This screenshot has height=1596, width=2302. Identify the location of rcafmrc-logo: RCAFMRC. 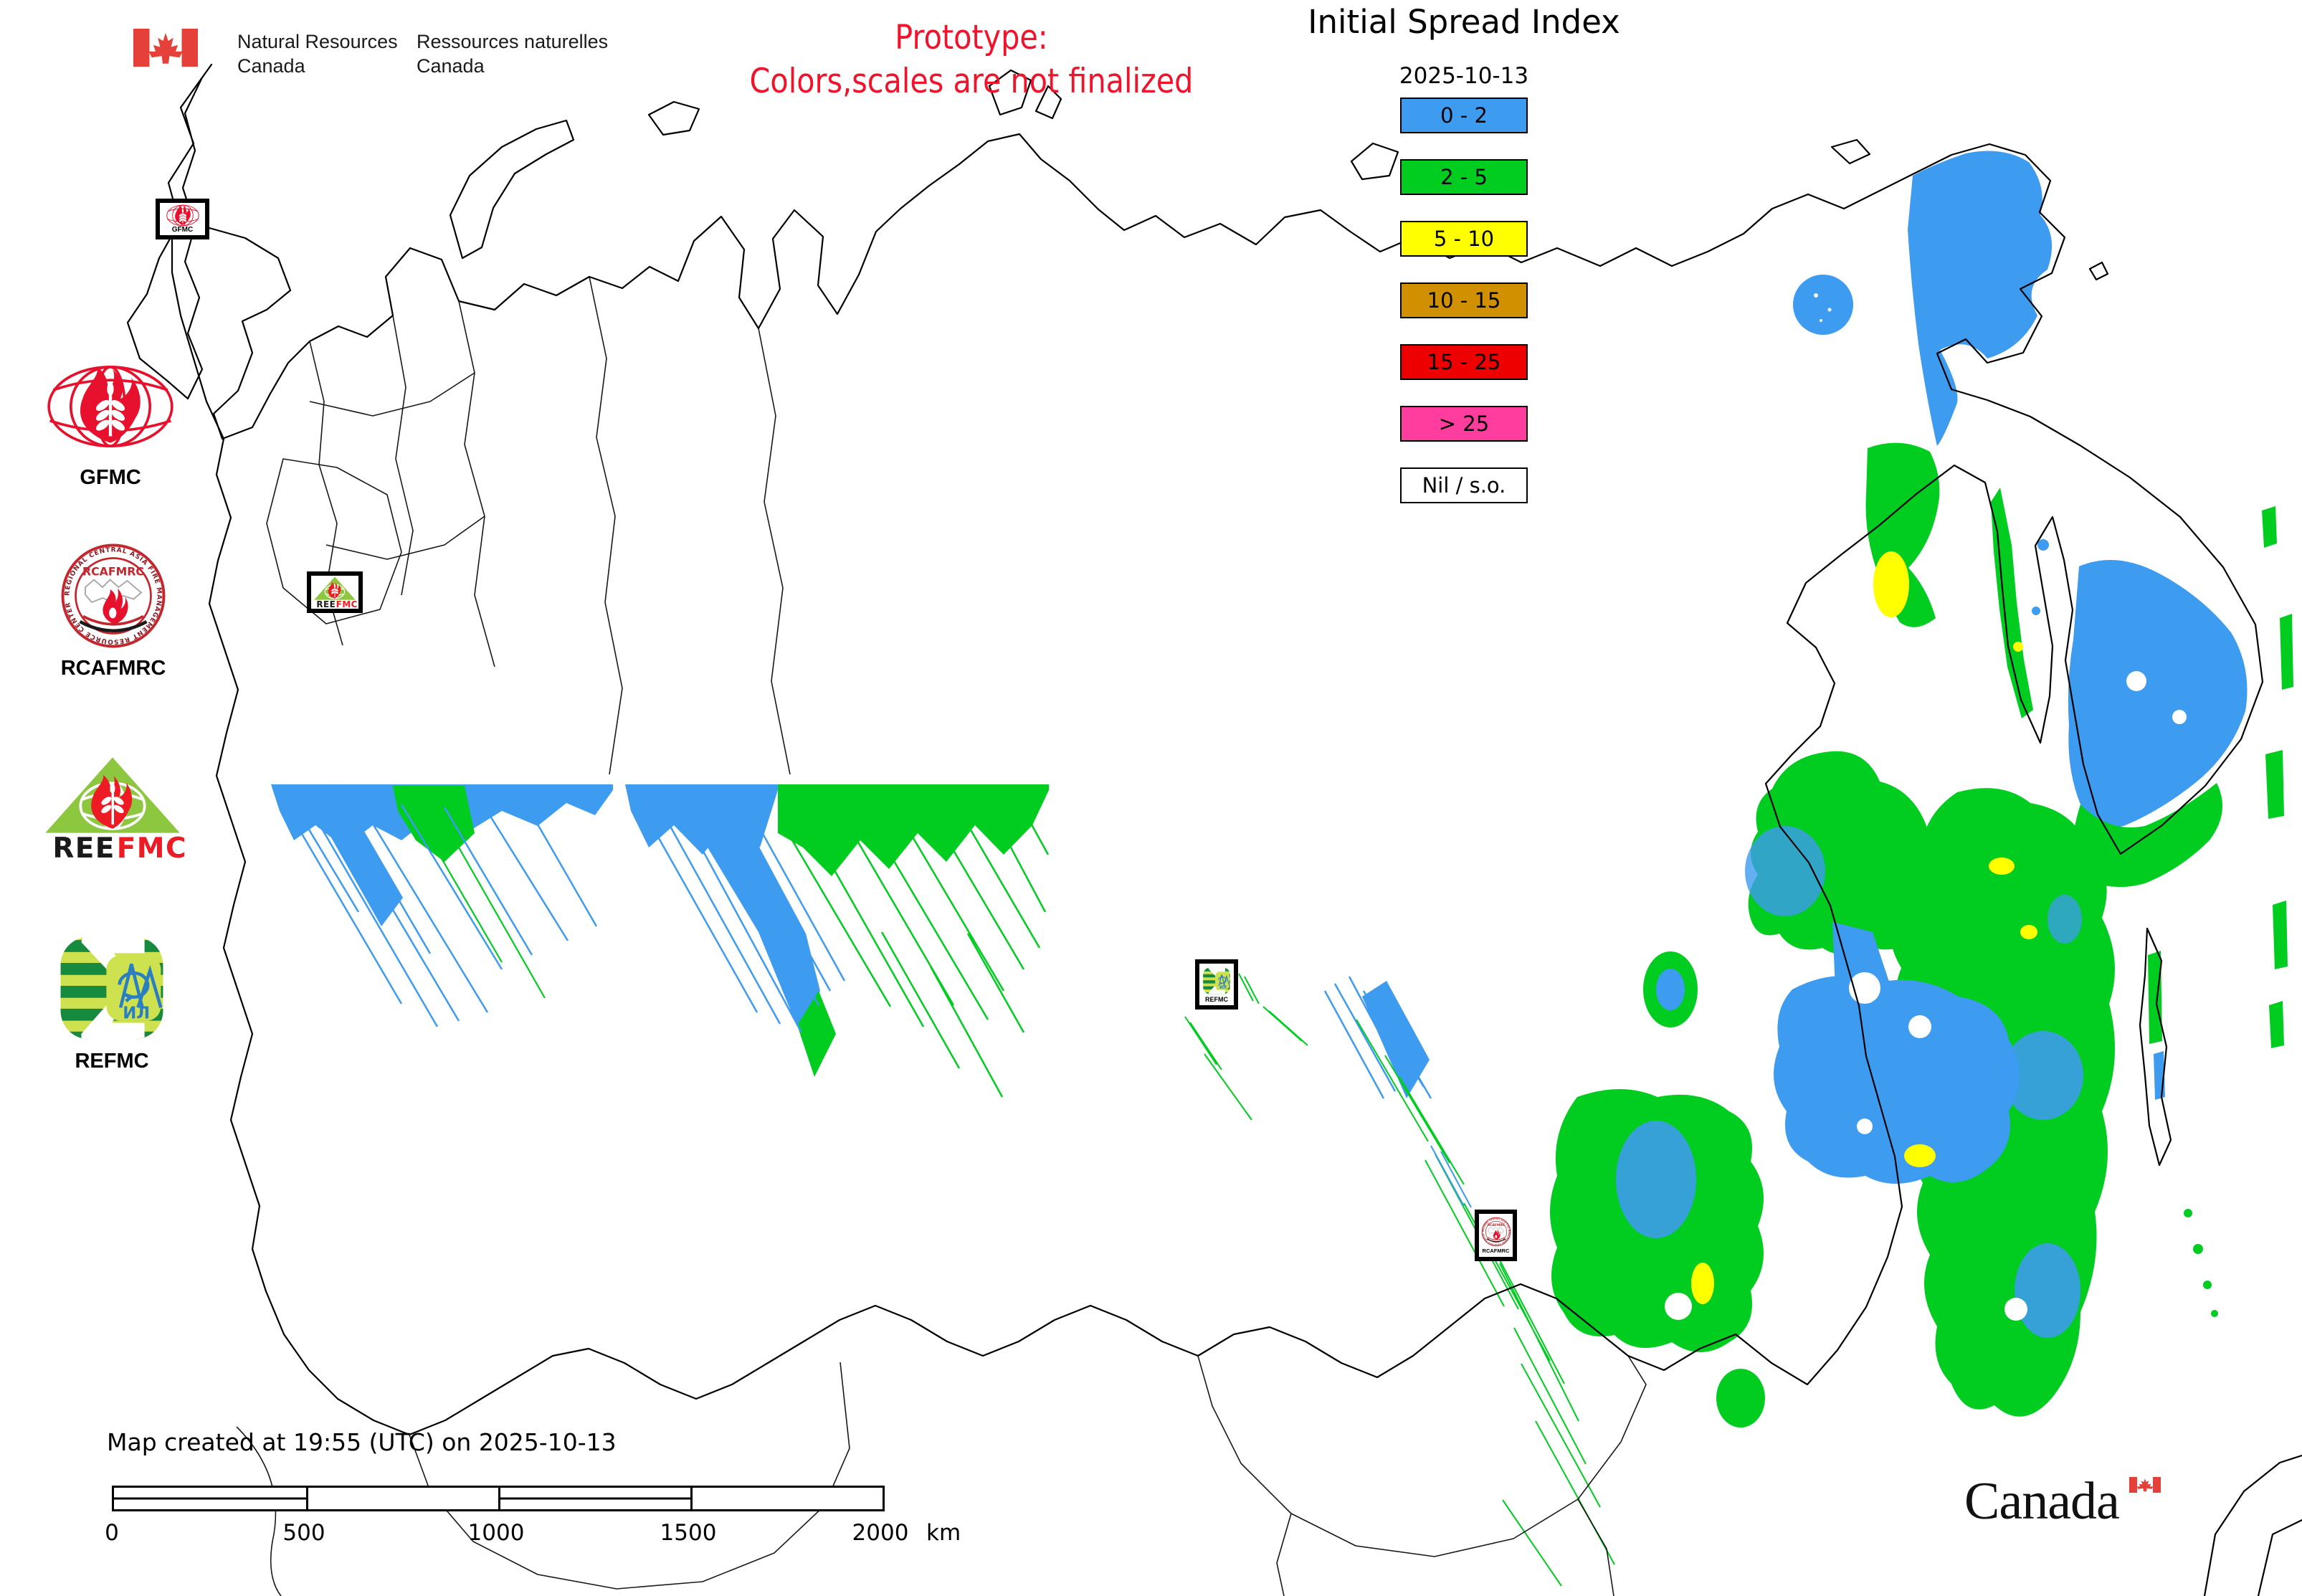
(113, 611).